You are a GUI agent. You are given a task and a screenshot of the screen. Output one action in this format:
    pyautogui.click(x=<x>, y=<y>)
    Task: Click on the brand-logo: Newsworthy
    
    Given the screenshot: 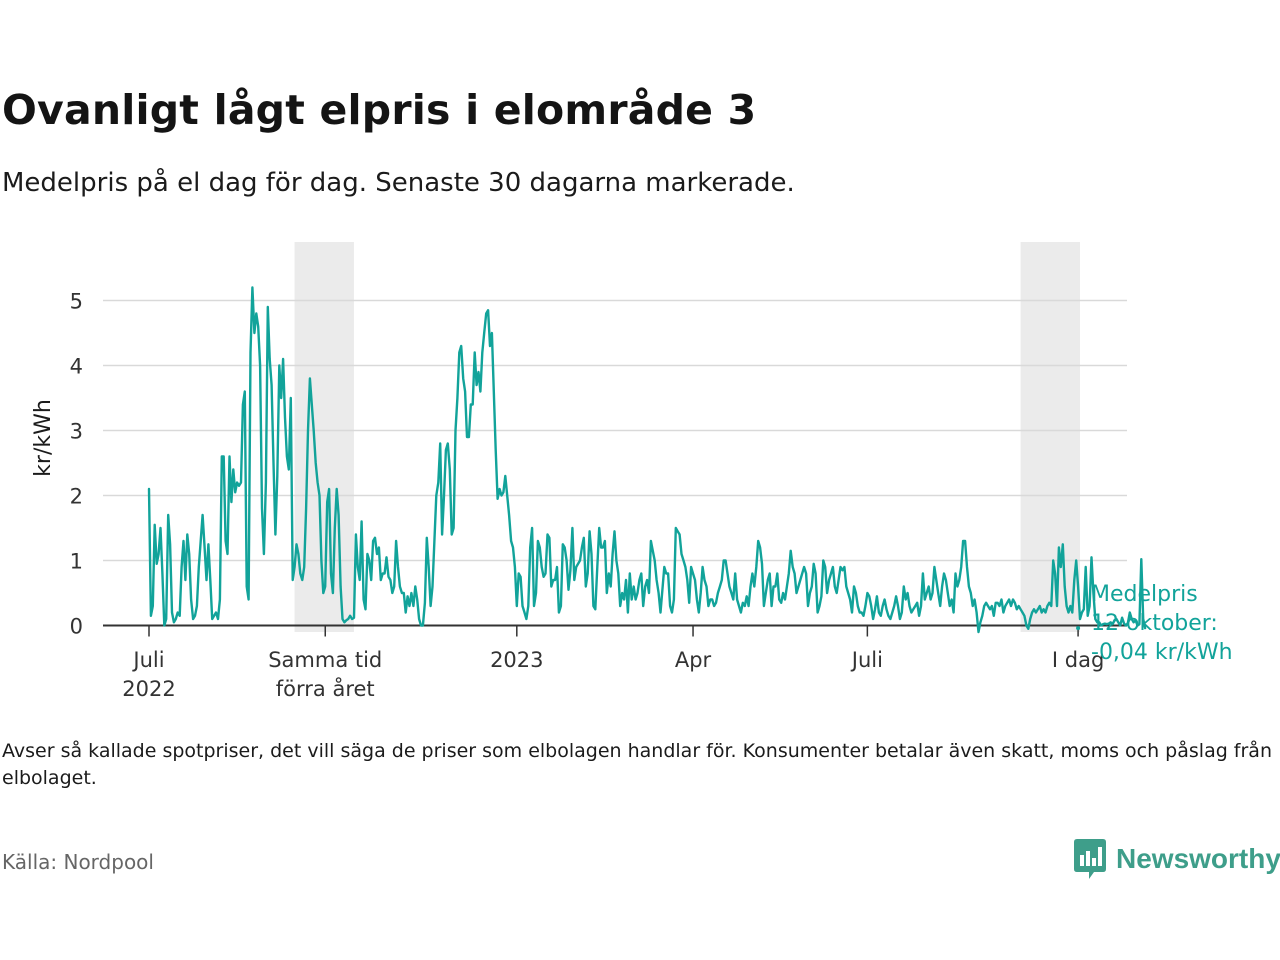 What is the action you would take?
    pyautogui.click(x=1176, y=859)
    